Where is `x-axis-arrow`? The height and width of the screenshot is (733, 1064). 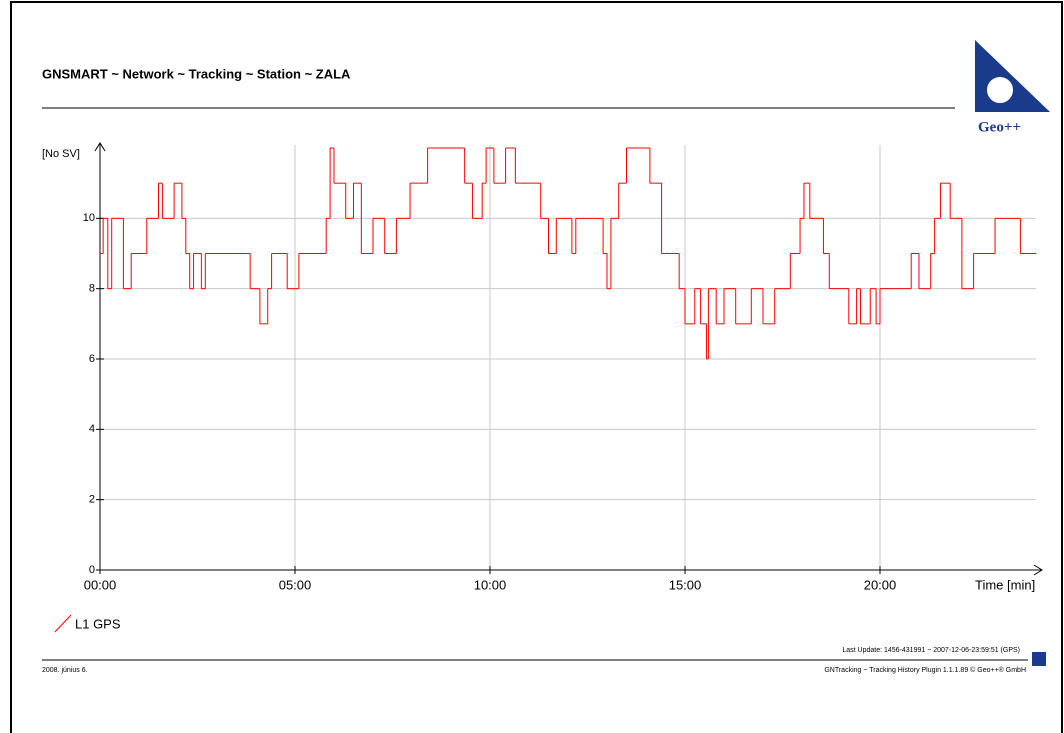
x-axis-arrow is located at coordinates (1038, 570).